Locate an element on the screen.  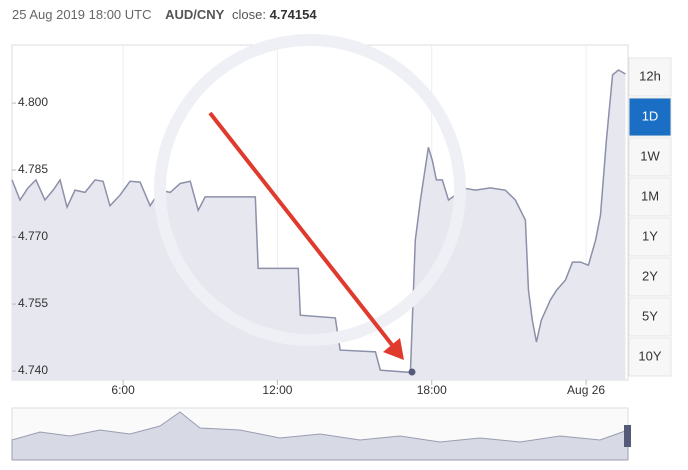
range-button-label: 1Y is located at coordinates (650, 235).